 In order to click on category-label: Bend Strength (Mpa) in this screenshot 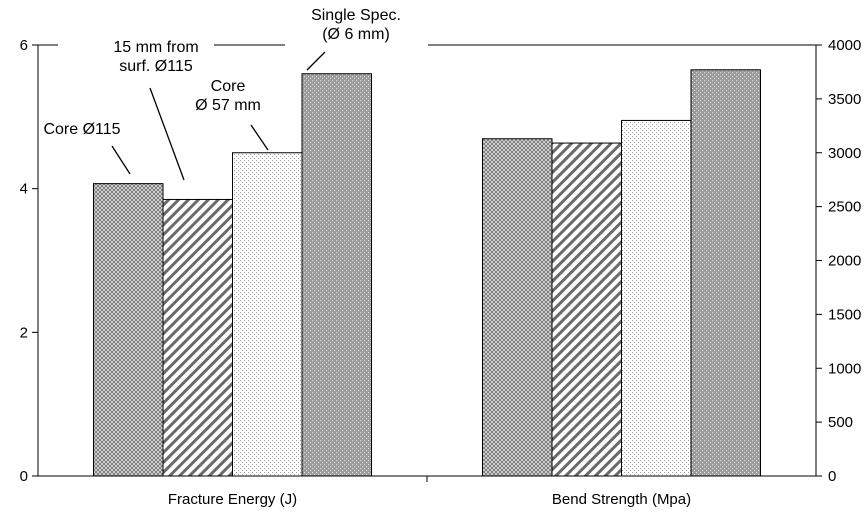, I will do `click(621, 499)`.